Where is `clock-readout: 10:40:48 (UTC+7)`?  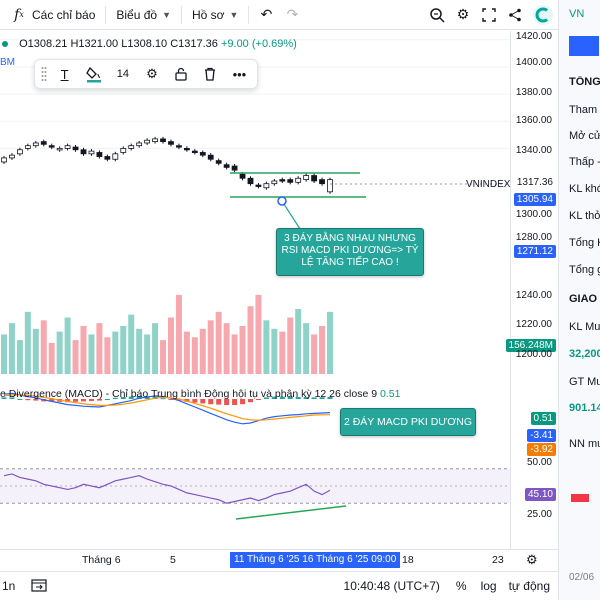
clock-readout: 10:40:48 (UTC+7) is located at coordinates (391, 586).